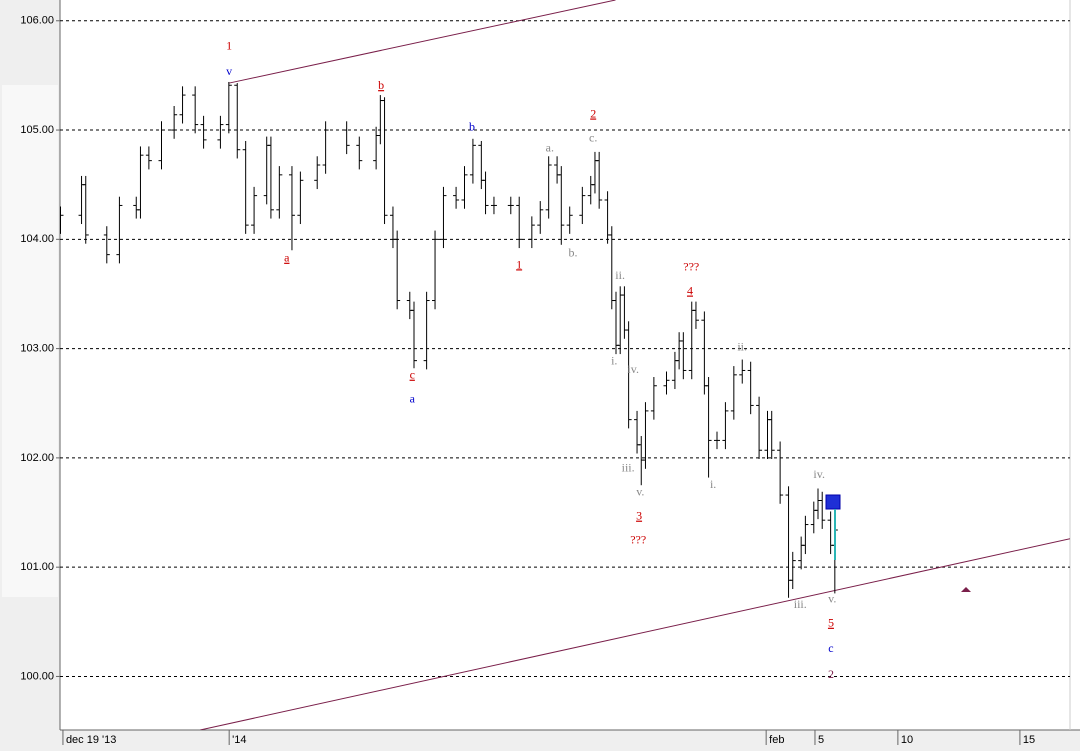  What do you see at coordinates (821, 740) in the screenshot?
I see `x-tick-label: 5` at bounding box center [821, 740].